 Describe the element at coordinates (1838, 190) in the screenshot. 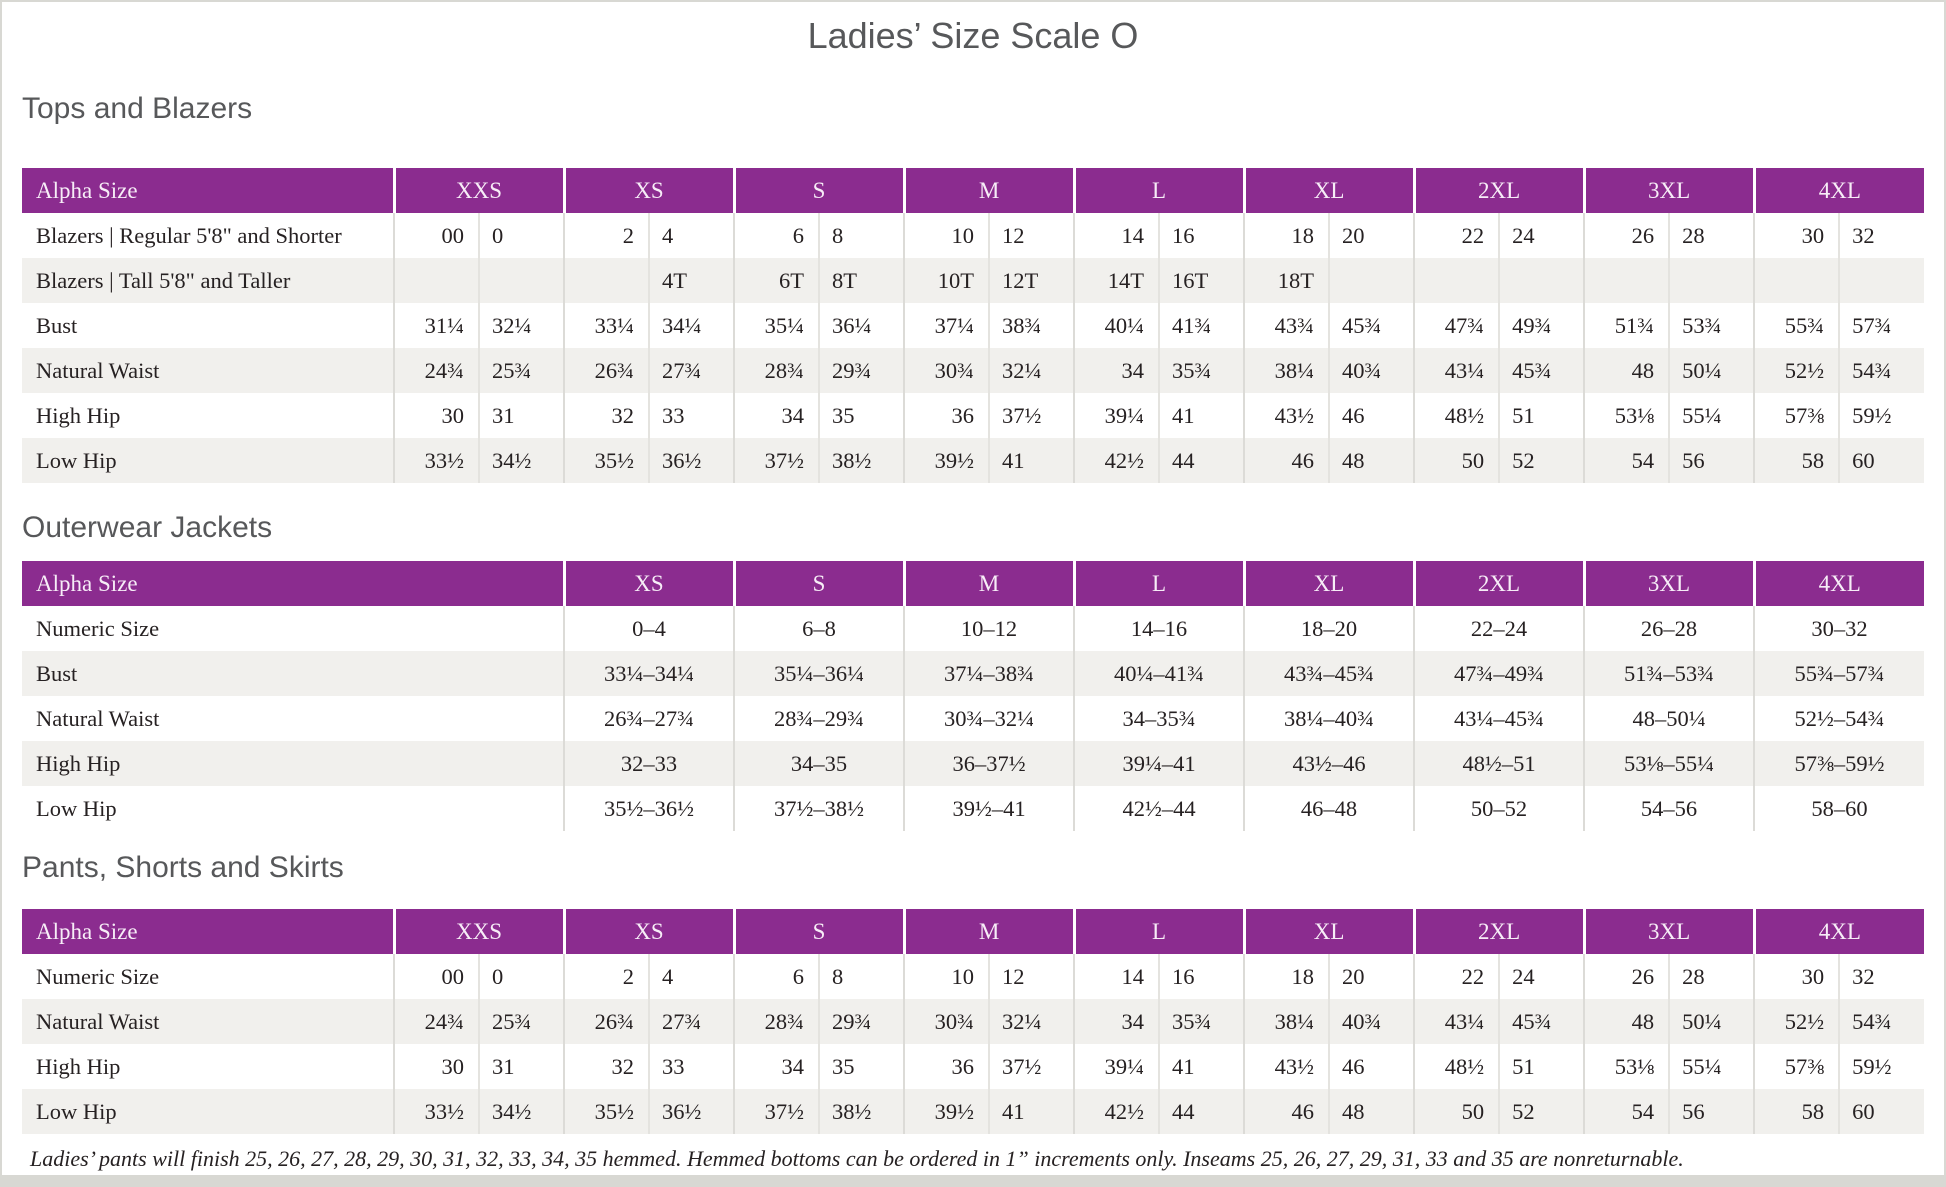

I see `size-column-header: 4XL` at that location.